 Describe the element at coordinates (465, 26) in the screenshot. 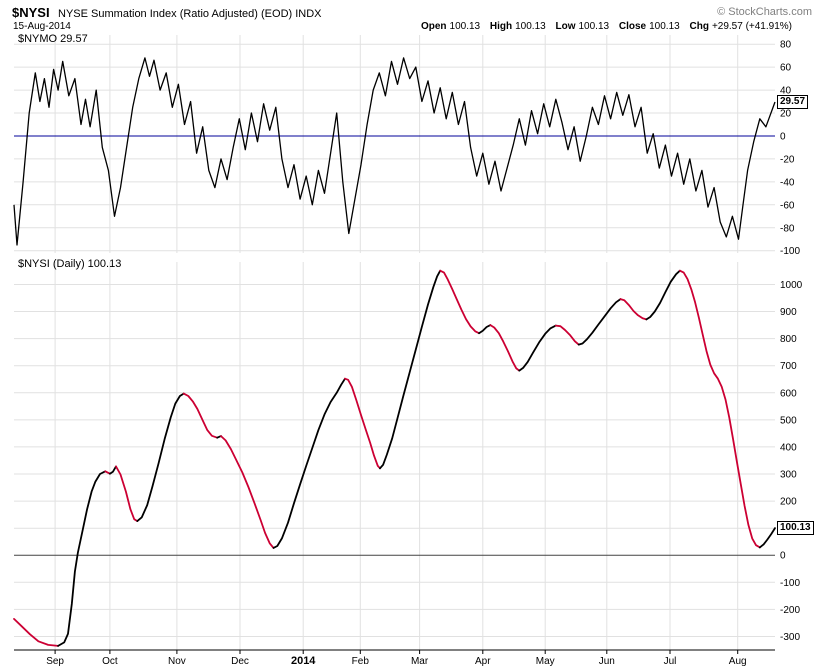

I see `open-value: 100.13` at that location.